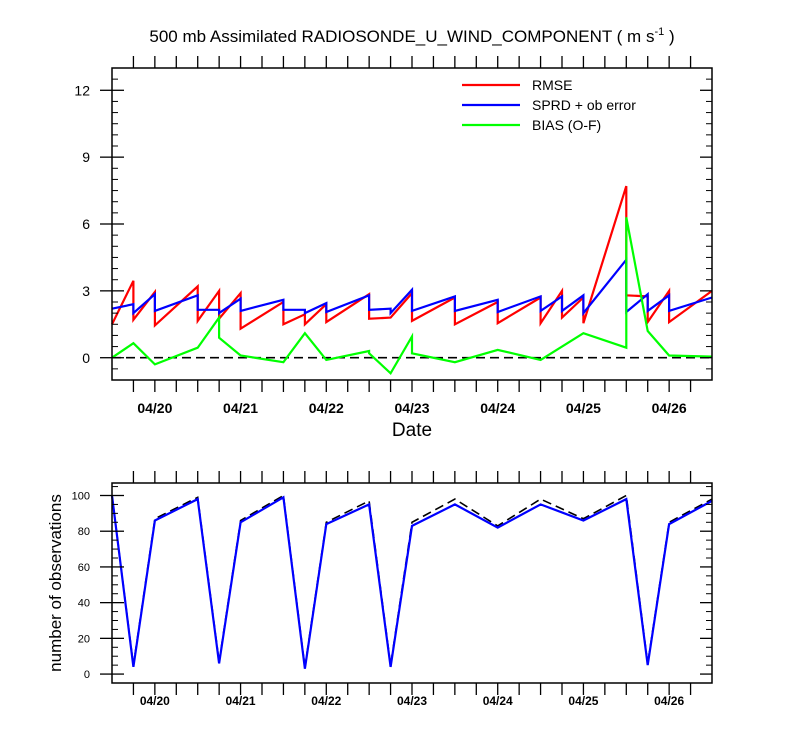  I want to click on rmse-x-tick-label: 04/25, so click(583, 408).